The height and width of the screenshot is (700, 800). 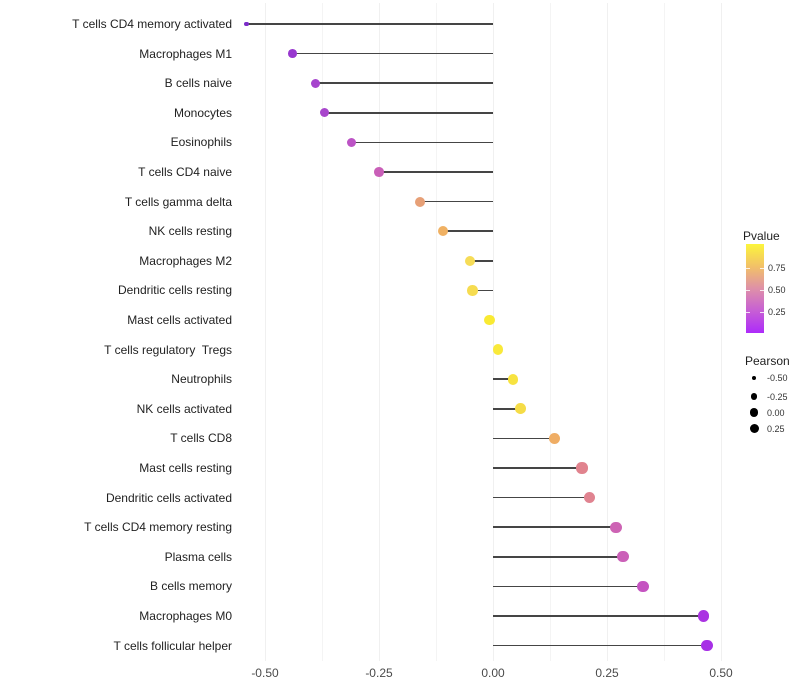 What do you see at coordinates (202, 112) in the screenshot?
I see `row-label: Monocytes` at bounding box center [202, 112].